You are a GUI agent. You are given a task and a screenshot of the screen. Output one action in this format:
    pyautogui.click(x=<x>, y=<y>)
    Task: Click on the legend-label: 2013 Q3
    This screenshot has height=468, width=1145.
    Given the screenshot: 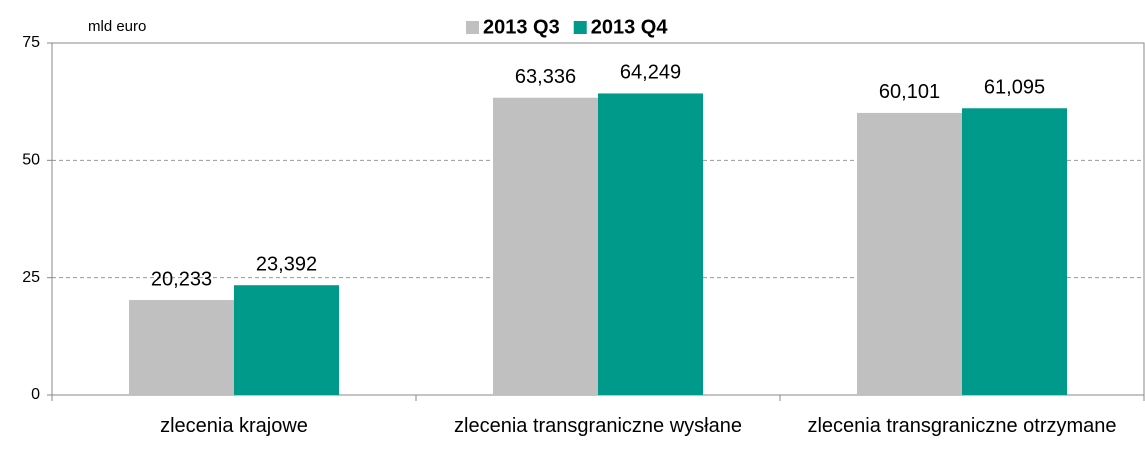 What is the action you would take?
    pyautogui.click(x=521, y=27)
    